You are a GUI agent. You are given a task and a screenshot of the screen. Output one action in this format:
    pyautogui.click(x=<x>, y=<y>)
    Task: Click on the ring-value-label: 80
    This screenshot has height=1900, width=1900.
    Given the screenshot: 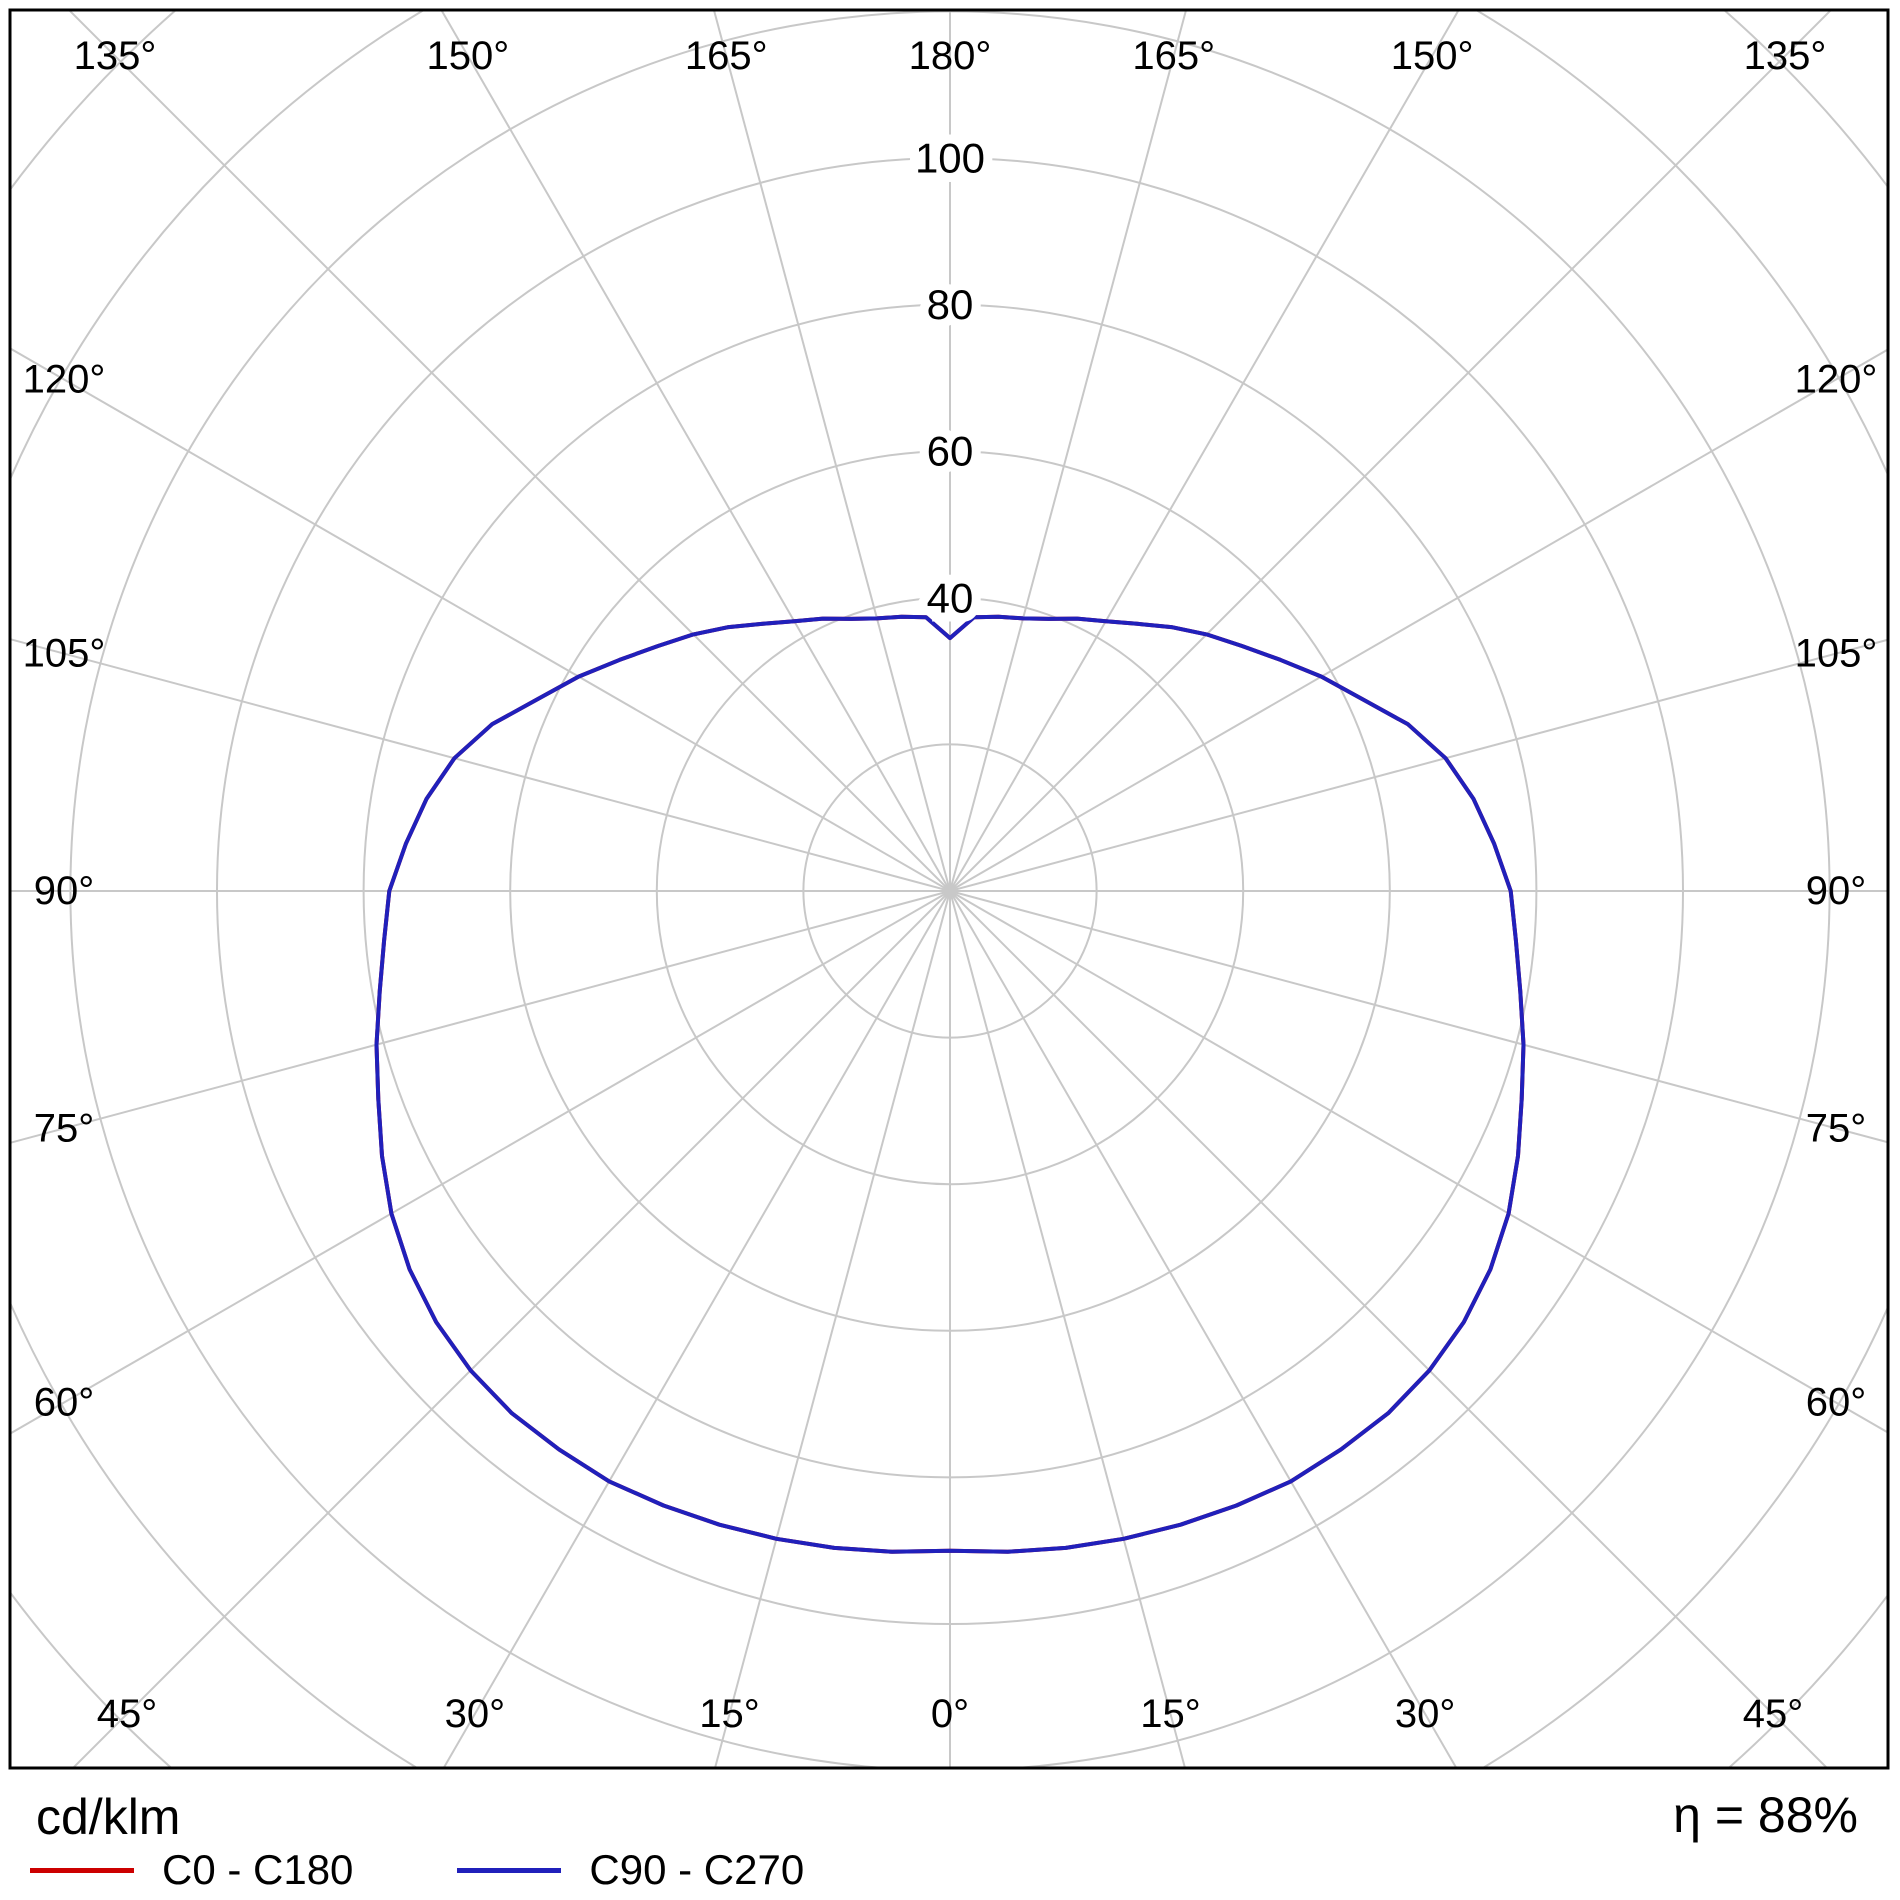 What is the action you would take?
    pyautogui.click(x=950, y=304)
    